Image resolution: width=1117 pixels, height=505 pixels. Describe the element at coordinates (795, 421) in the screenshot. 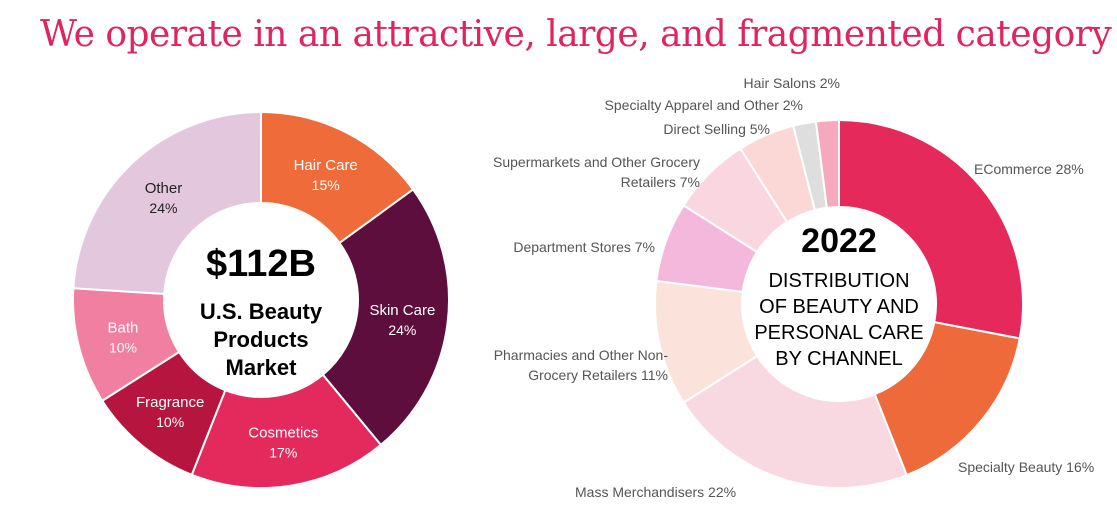

I see `slice-mass-merchandisers` at that location.